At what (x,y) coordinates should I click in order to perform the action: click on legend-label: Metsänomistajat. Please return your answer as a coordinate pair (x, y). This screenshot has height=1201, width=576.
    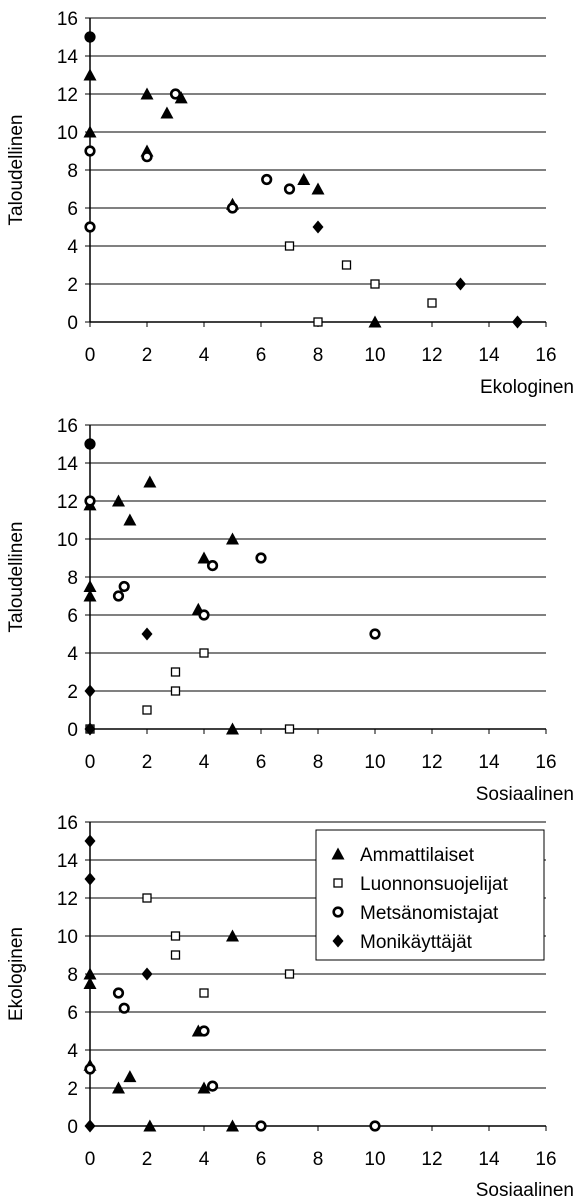
    Looking at the image, I should click on (429, 913).